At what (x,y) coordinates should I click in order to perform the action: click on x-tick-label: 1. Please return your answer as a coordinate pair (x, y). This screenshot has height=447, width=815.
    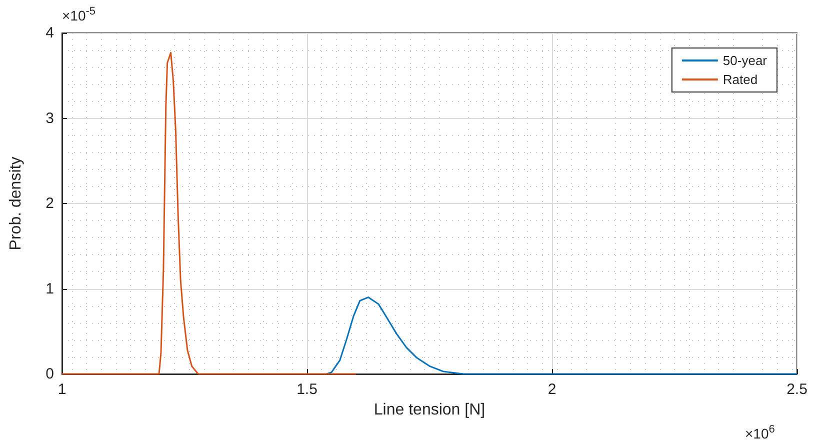
    Looking at the image, I should click on (62, 389).